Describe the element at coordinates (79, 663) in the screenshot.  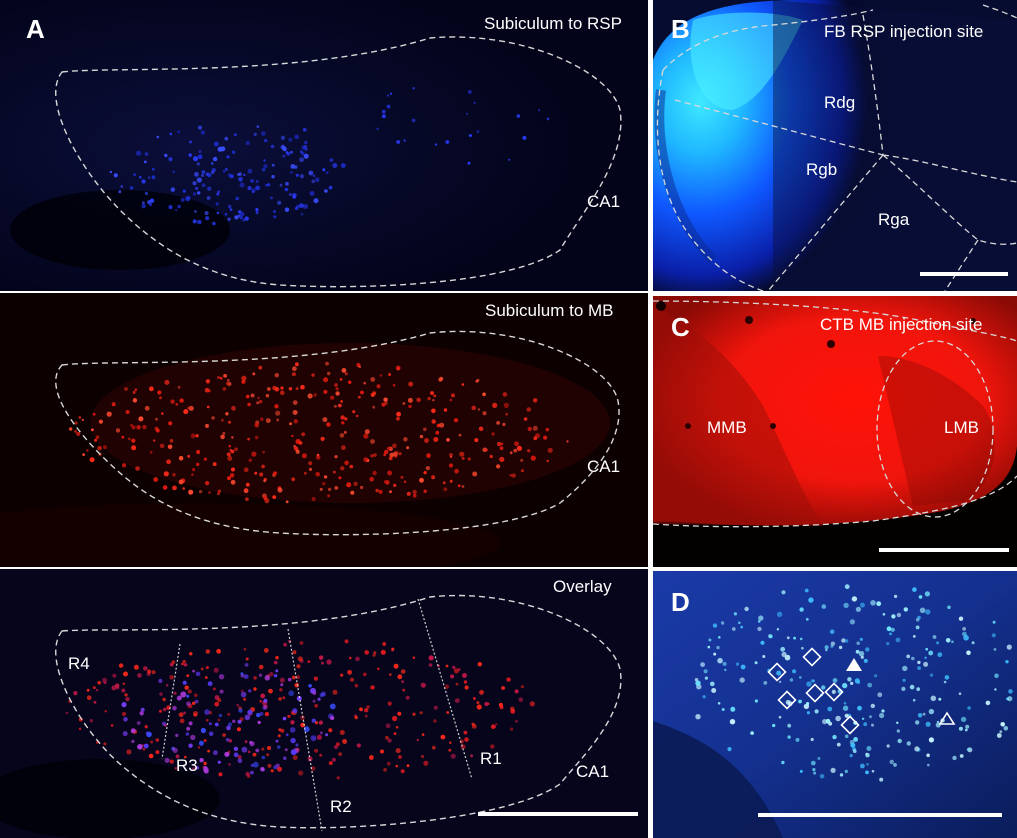
I see `region-label-r4: R4` at that location.